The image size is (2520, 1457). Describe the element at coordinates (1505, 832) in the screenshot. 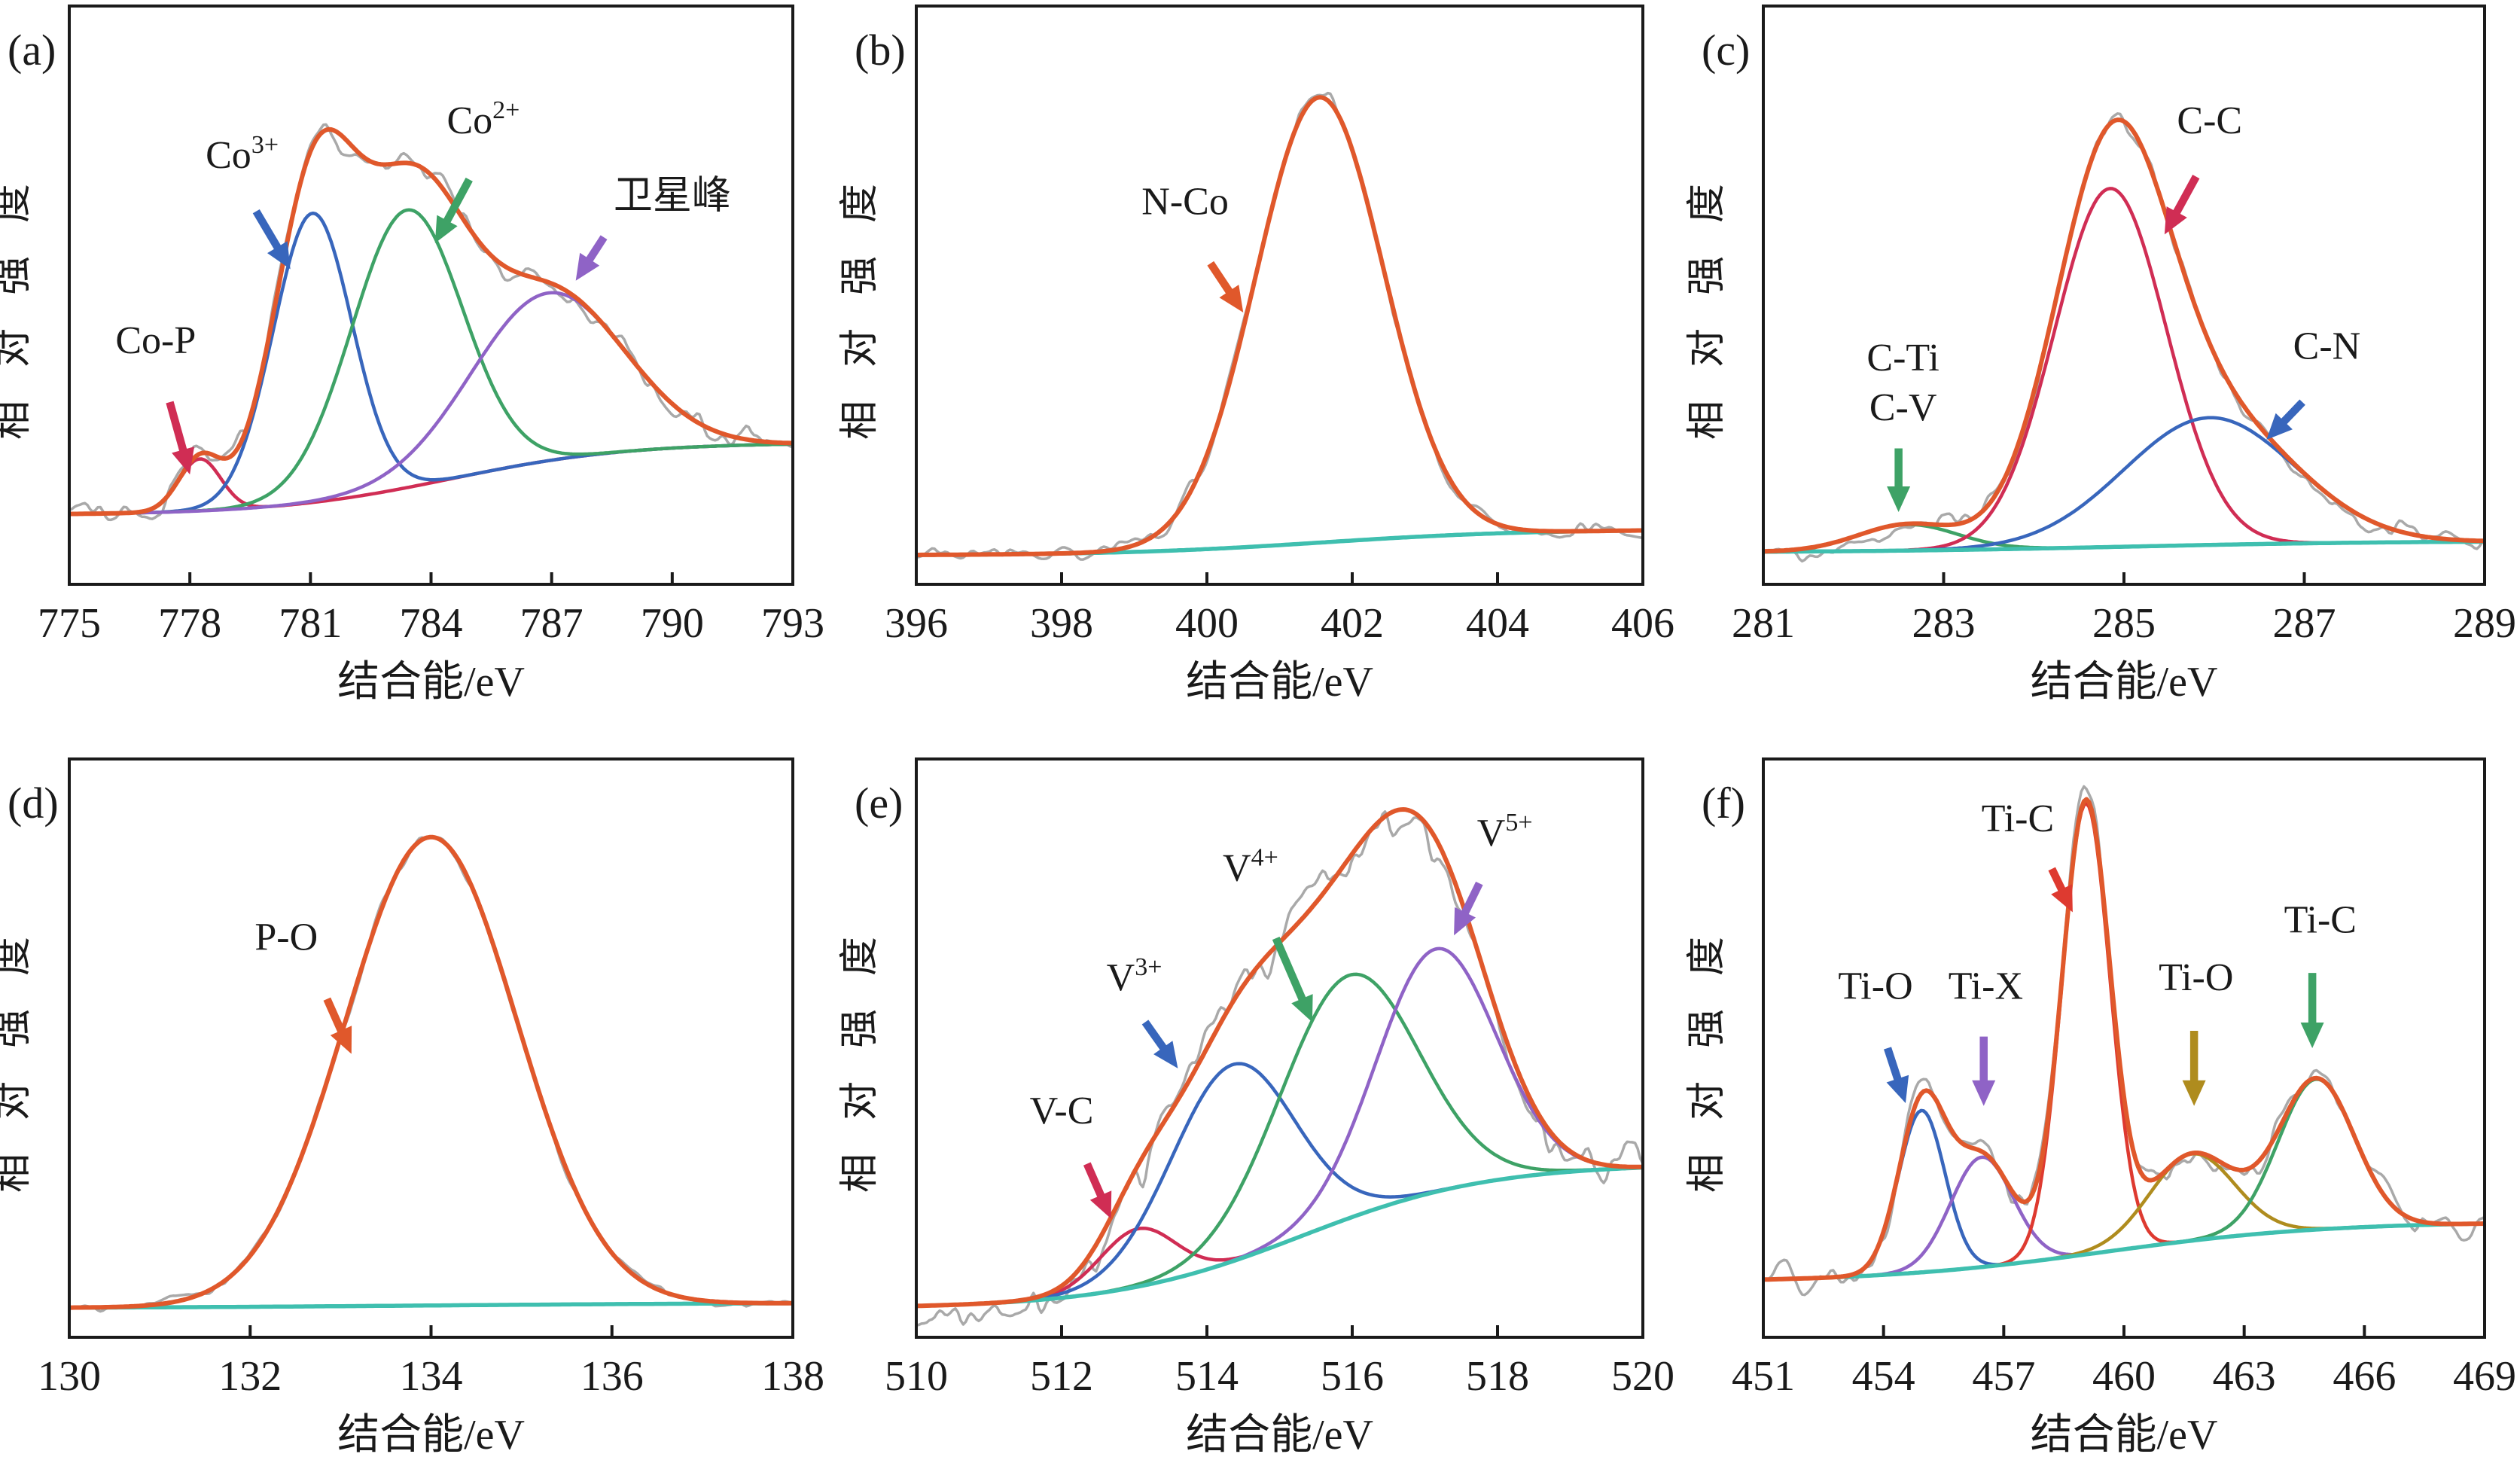

I see `annotation-label: V5+` at that location.